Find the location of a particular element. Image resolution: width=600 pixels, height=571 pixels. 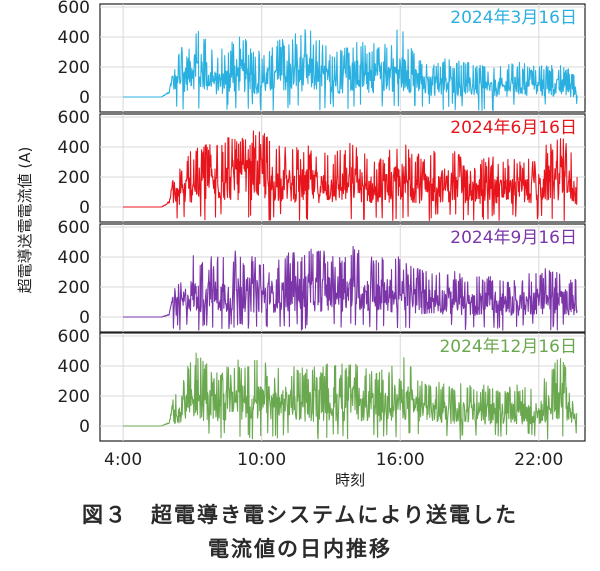

caption-line-2: 電流値の日内推移 is located at coordinates (300, 549).